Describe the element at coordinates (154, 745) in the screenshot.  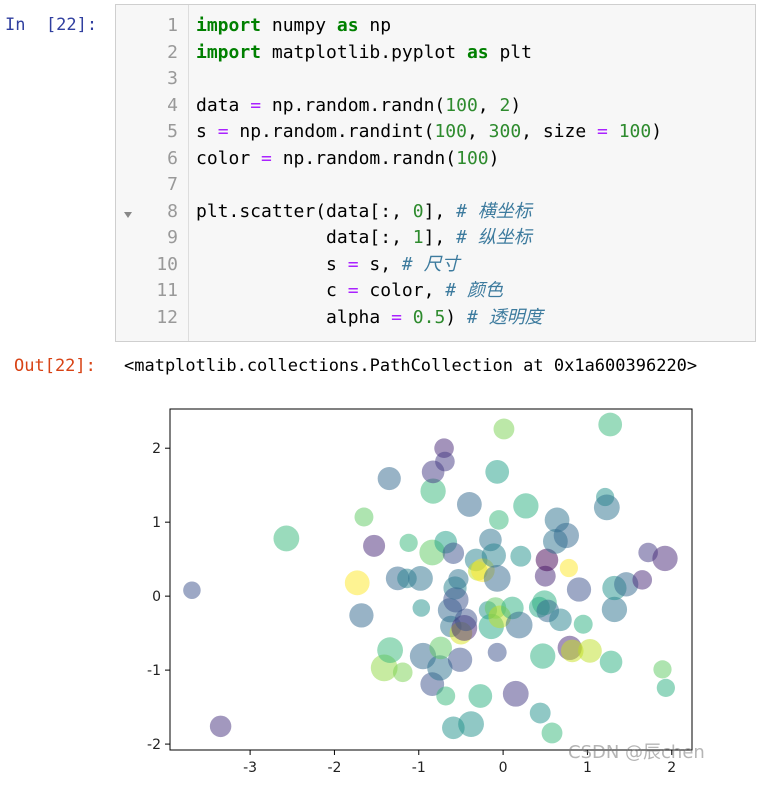
I see `y-tick-label: -2` at that location.